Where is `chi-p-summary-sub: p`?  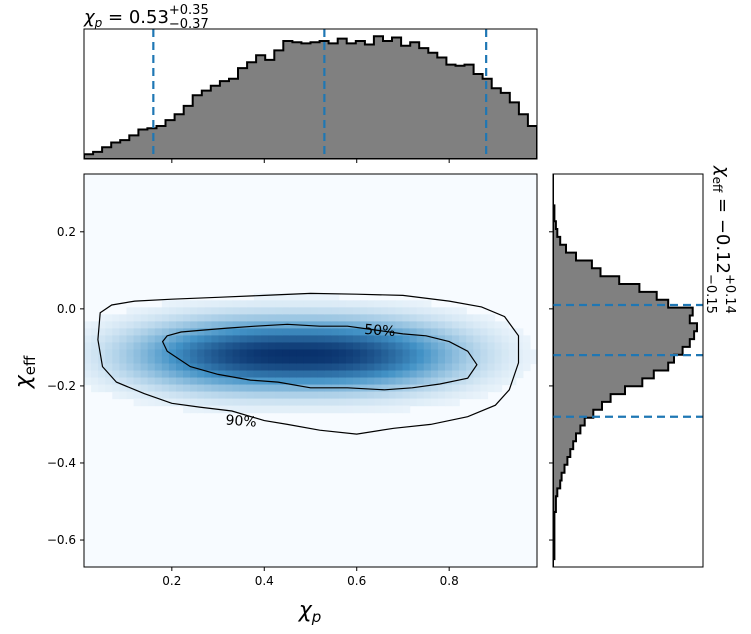 chi-p-summary-sub: p is located at coordinates (98, 23).